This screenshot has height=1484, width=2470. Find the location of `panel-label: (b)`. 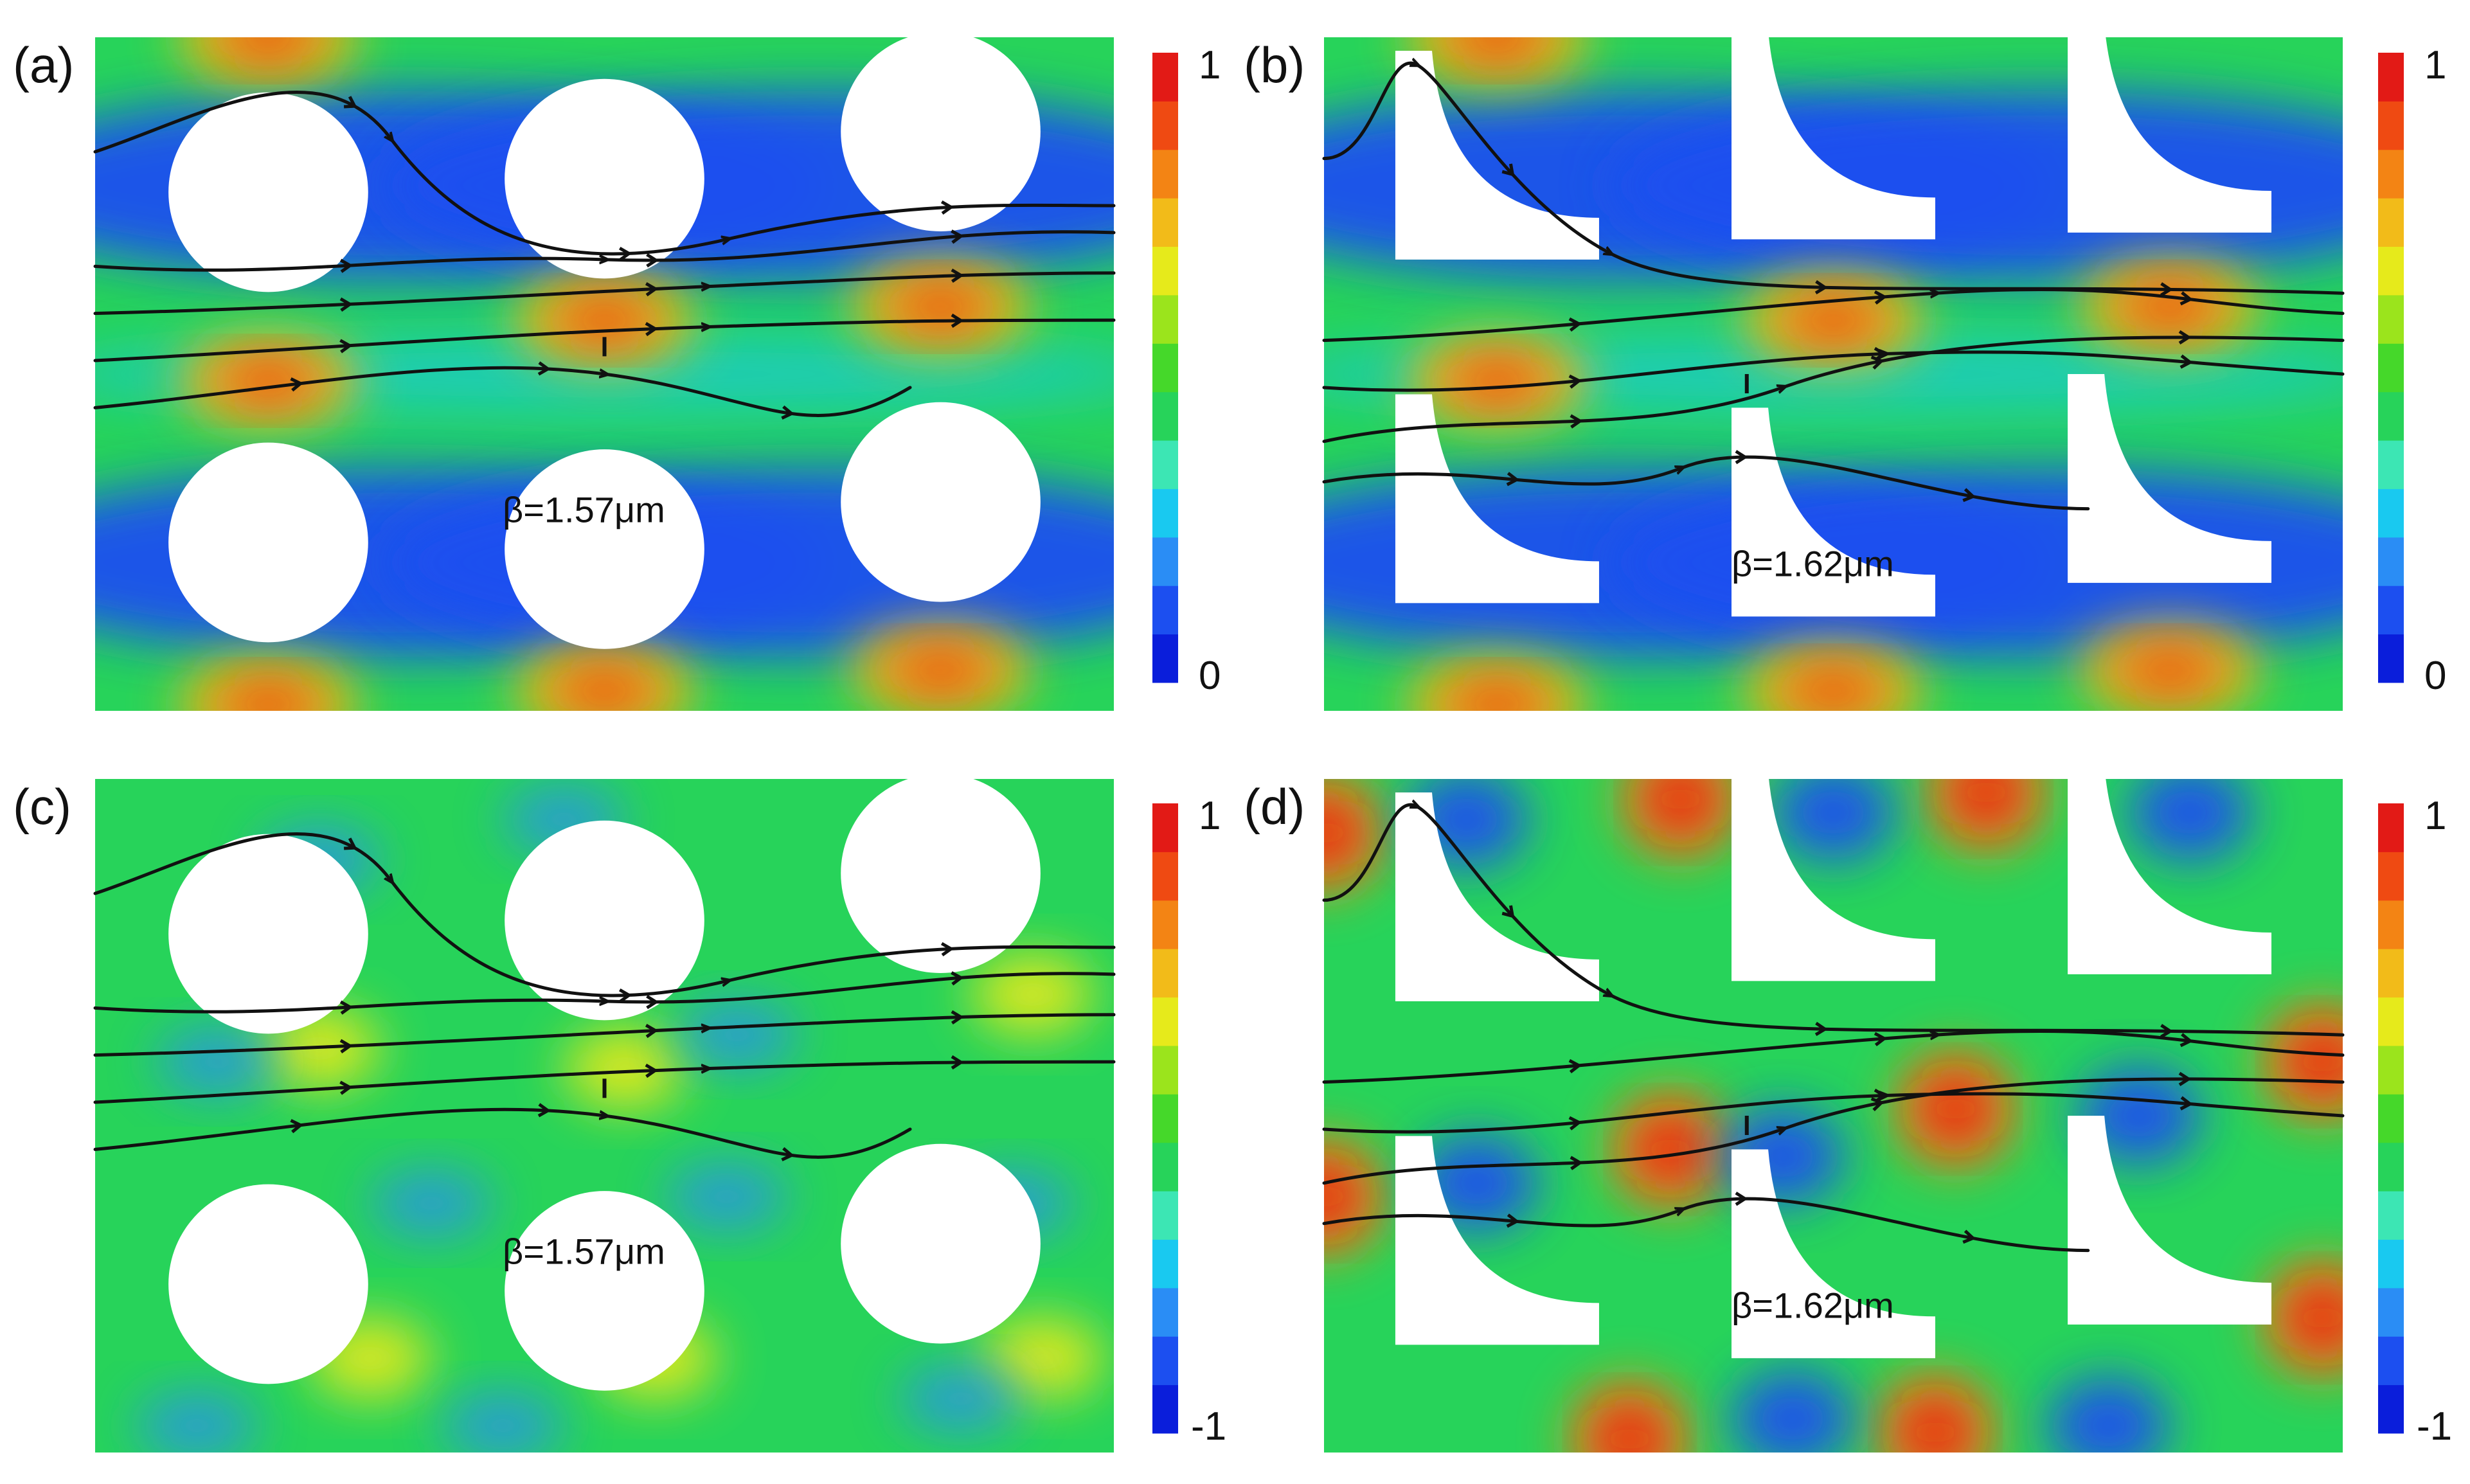

panel-label: (b) is located at coordinates (1274, 65).